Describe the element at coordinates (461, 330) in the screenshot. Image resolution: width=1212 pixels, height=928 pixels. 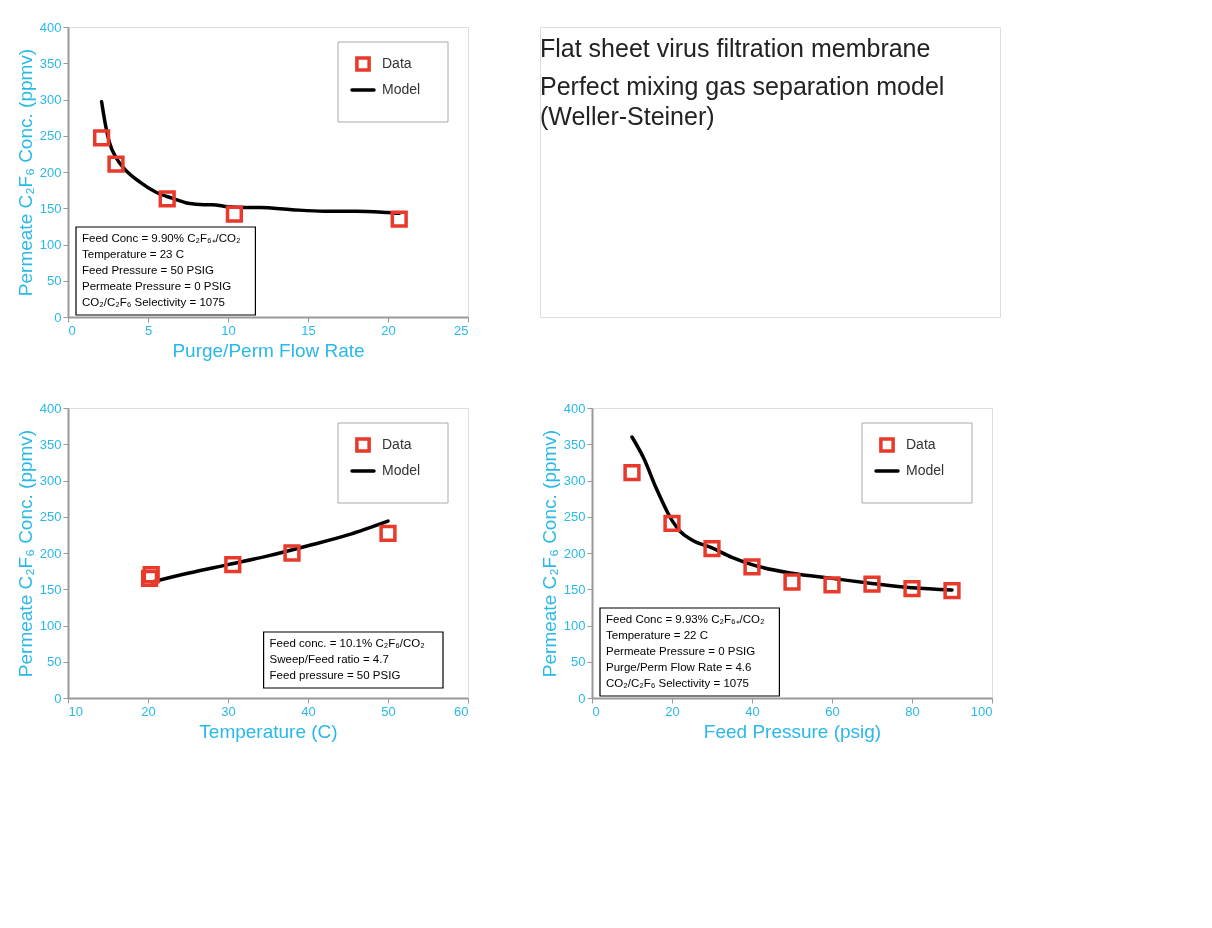
I see `x-tick-label: 25` at that location.